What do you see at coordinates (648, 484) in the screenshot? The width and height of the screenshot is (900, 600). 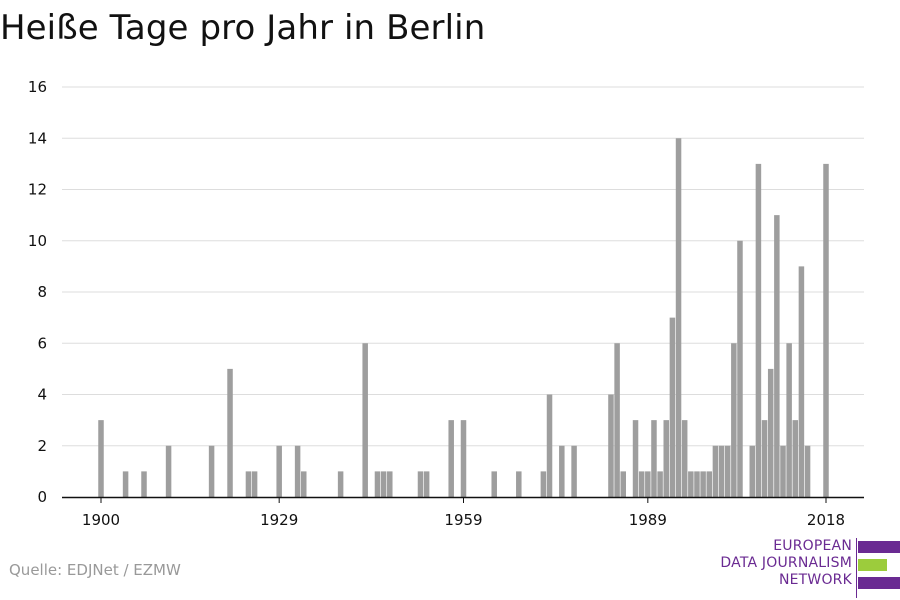 I see `bar-1989` at bounding box center [648, 484].